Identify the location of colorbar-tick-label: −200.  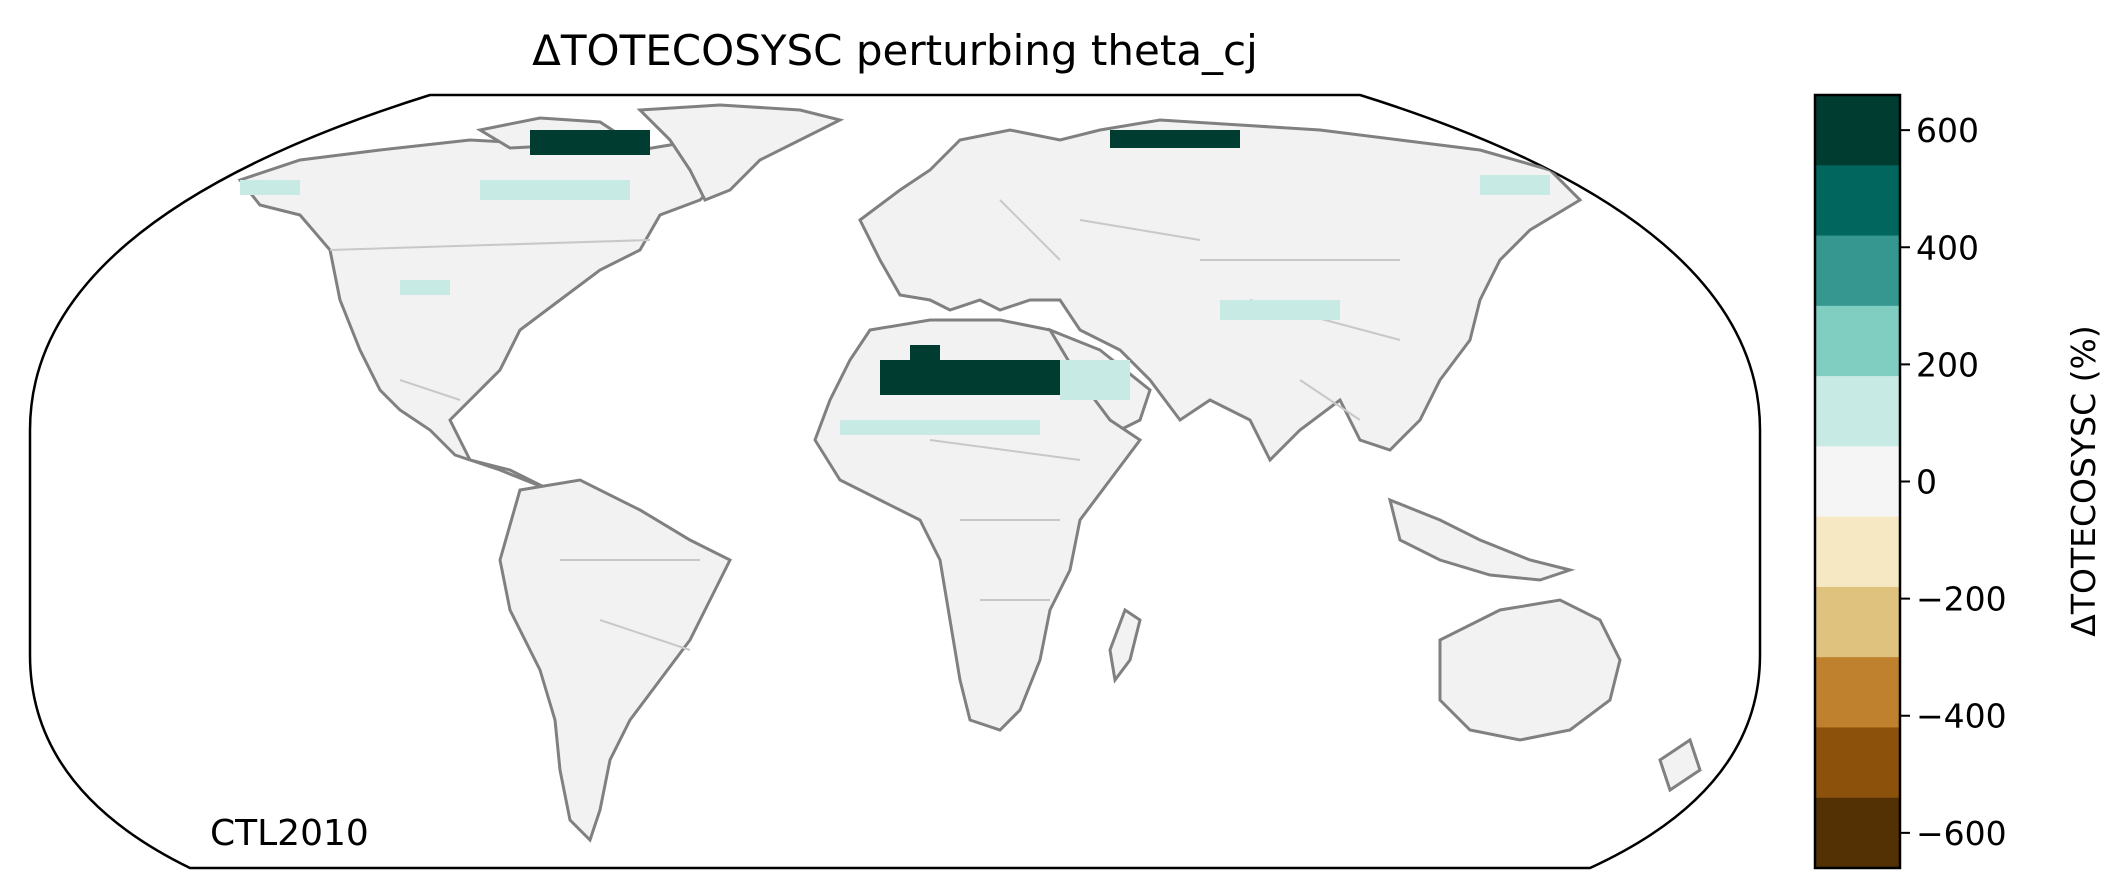
(1961, 599).